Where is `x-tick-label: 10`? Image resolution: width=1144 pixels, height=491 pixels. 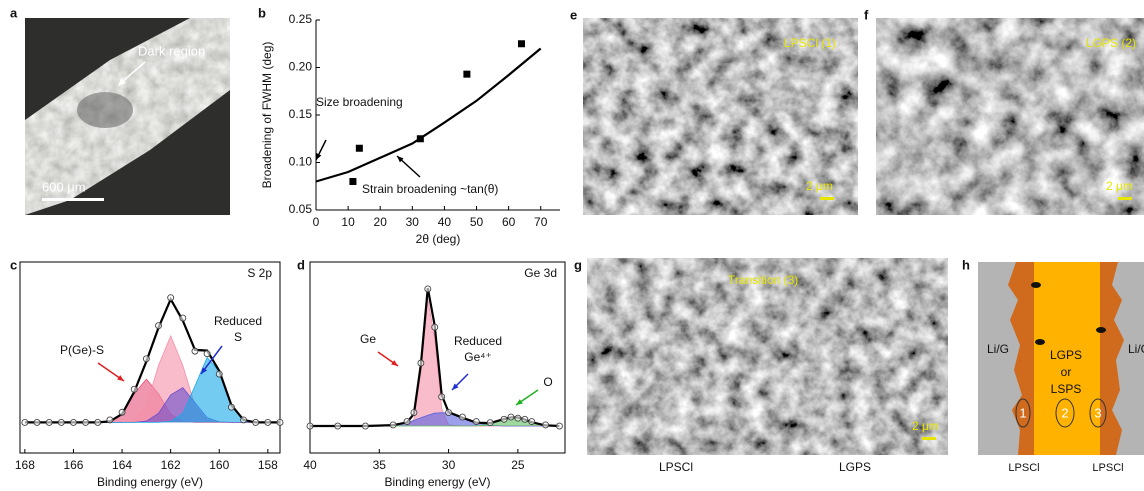 x-tick-label: 10 is located at coordinates (348, 222).